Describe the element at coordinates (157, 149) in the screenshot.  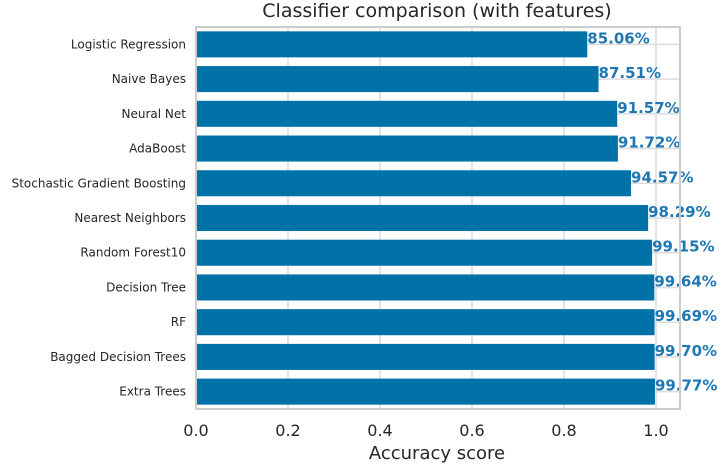
I see `category-label: AdaBoost` at that location.